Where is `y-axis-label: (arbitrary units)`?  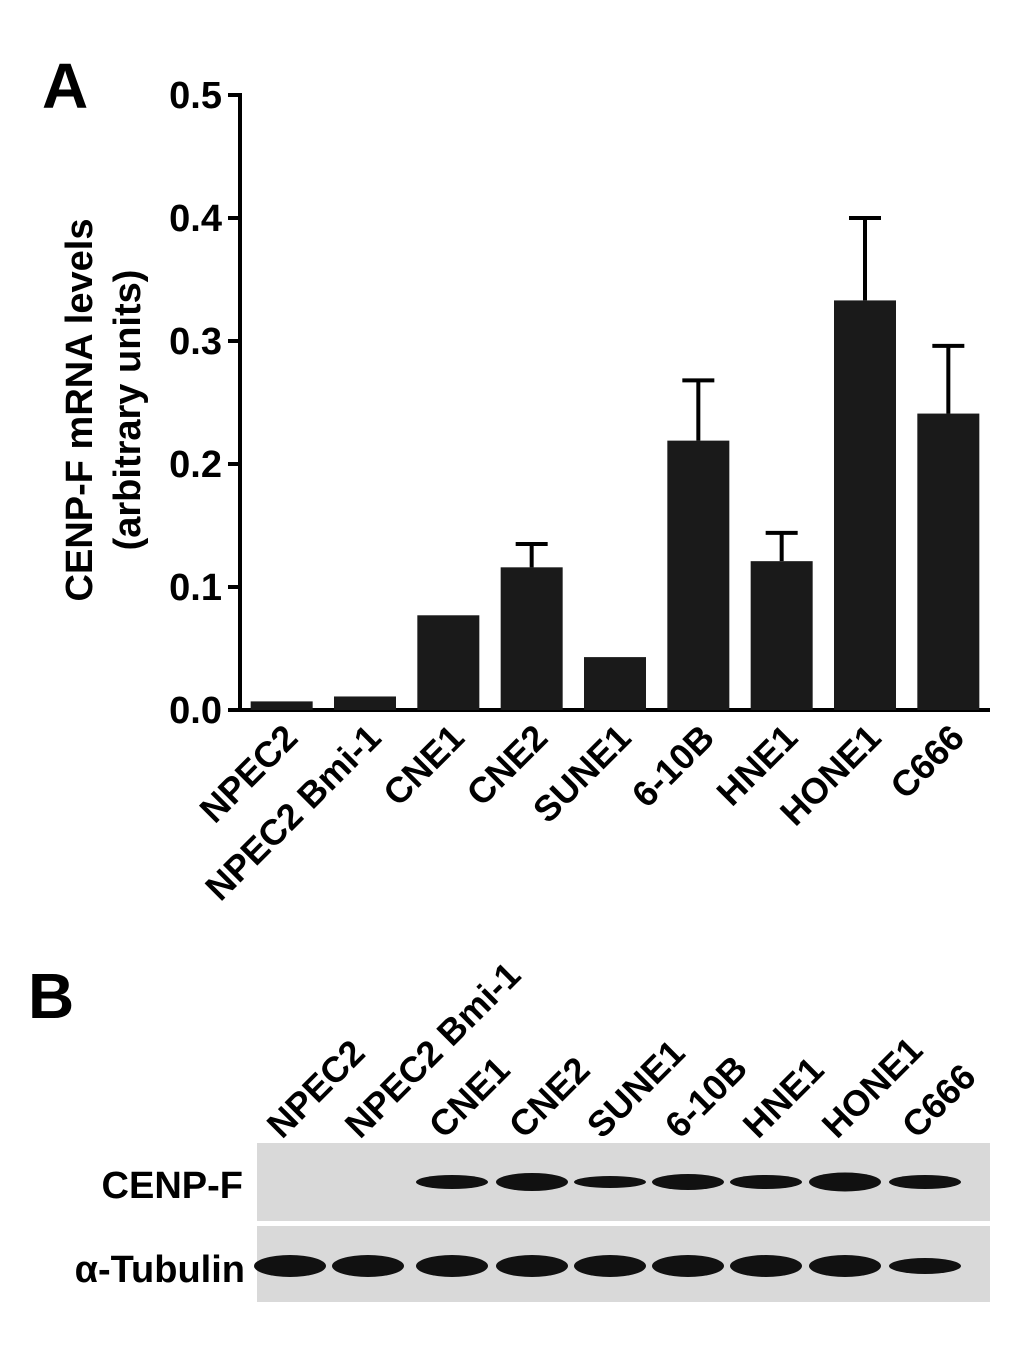 y-axis-label: (arbitrary units) is located at coordinates (128, 410).